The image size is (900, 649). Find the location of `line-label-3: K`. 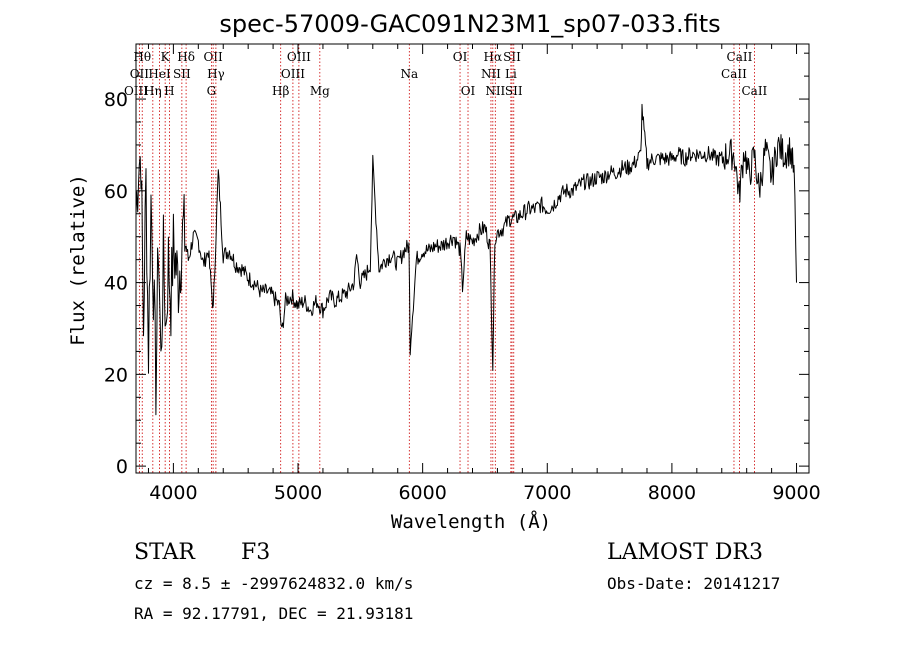

line-label-3: K is located at coordinates (166, 57).